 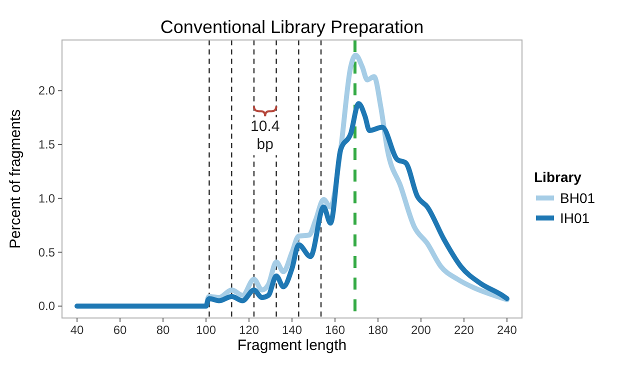 I want to click on x-tick-label: 160, so click(x=335, y=330).